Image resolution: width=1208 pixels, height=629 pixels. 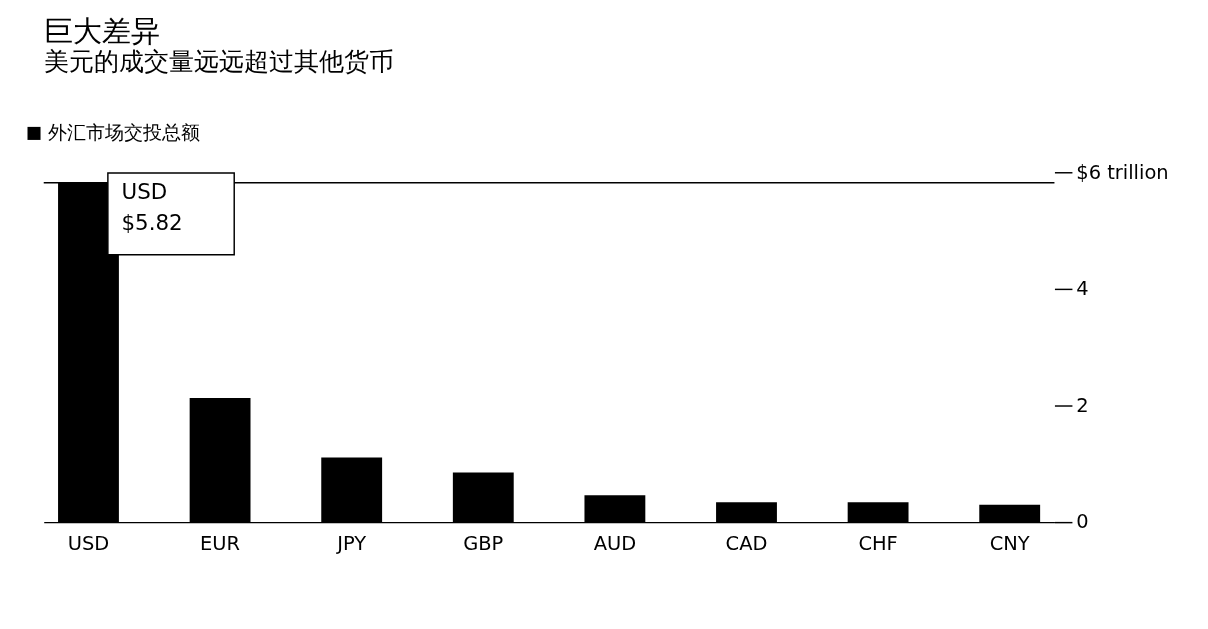 What do you see at coordinates (351, 543) in the screenshot?
I see `x-tick-label: JPY` at bounding box center [351, 543].